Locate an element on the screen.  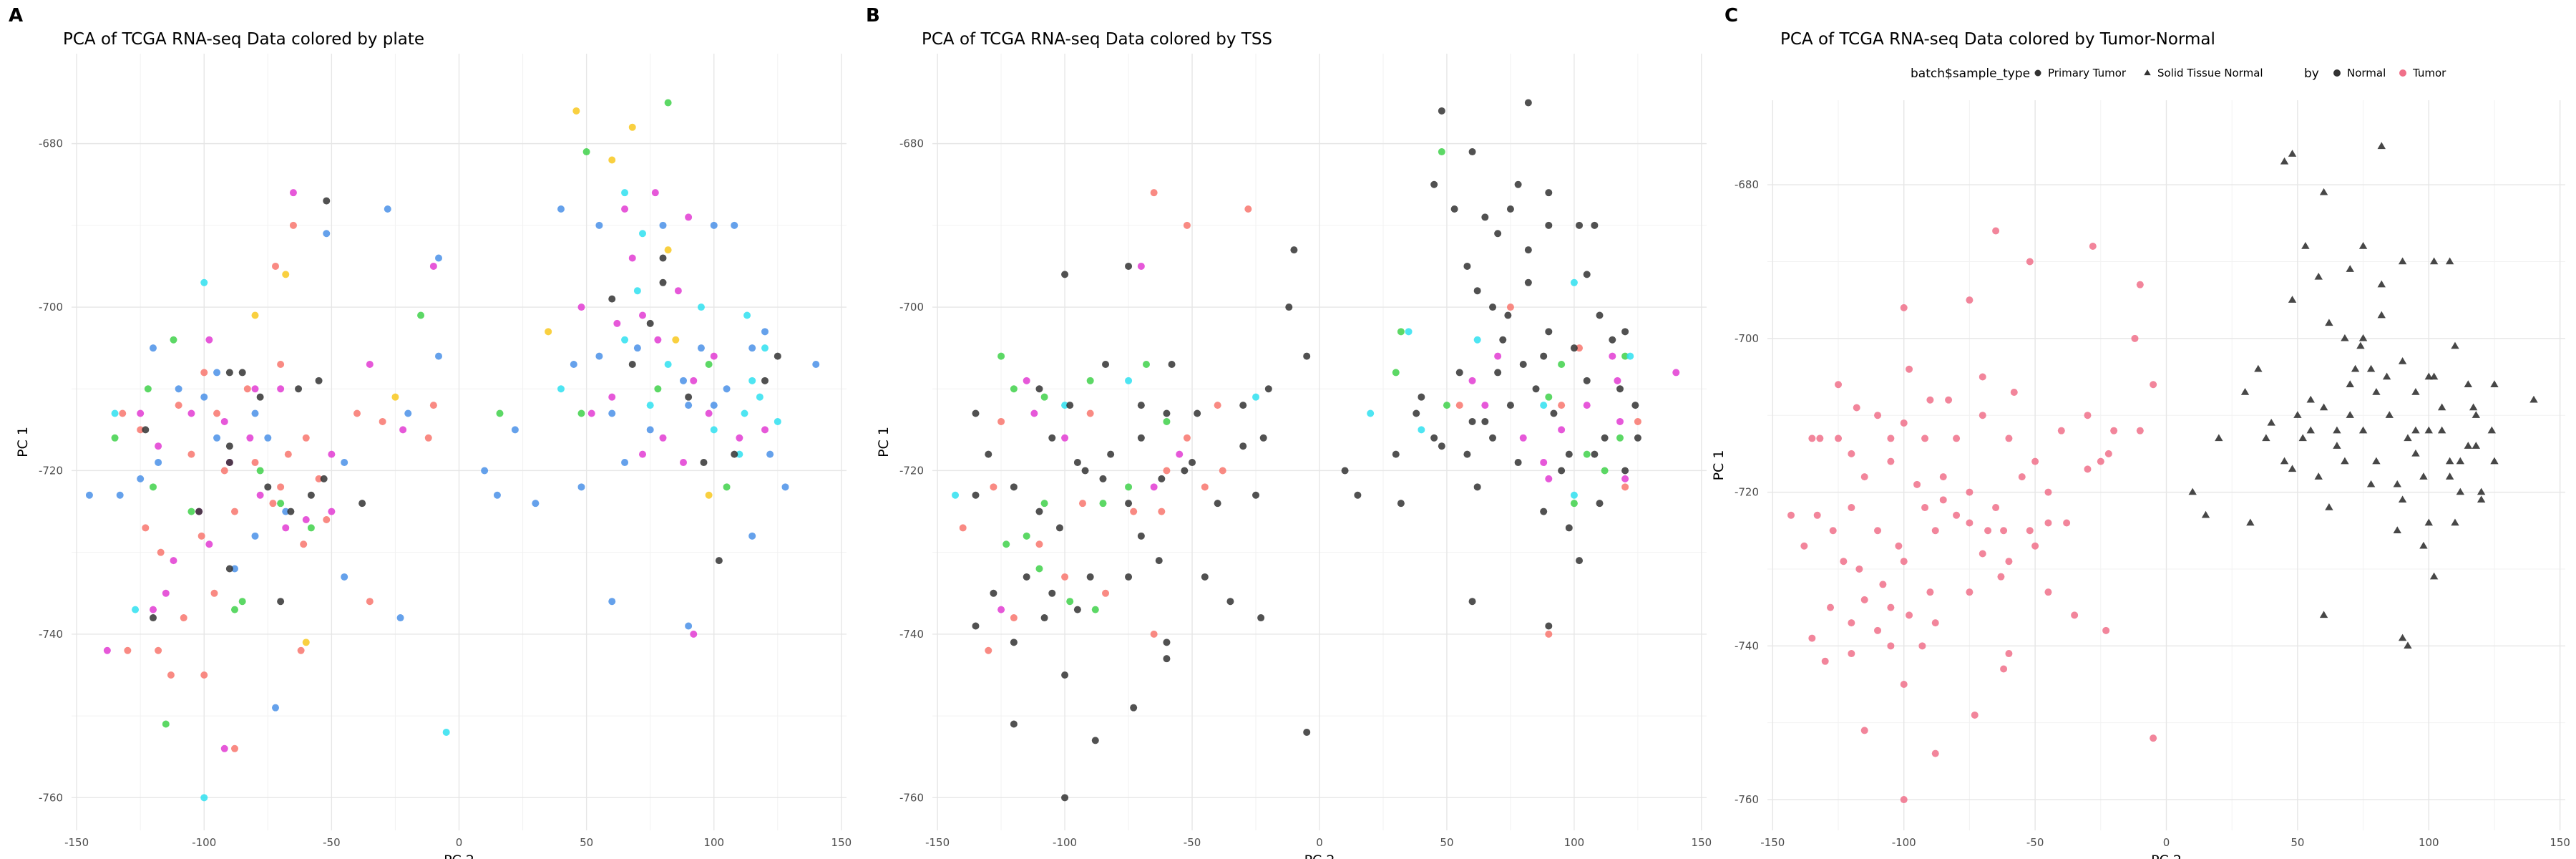
x-tick-label: 0 is located at coordinates (1319, 842).